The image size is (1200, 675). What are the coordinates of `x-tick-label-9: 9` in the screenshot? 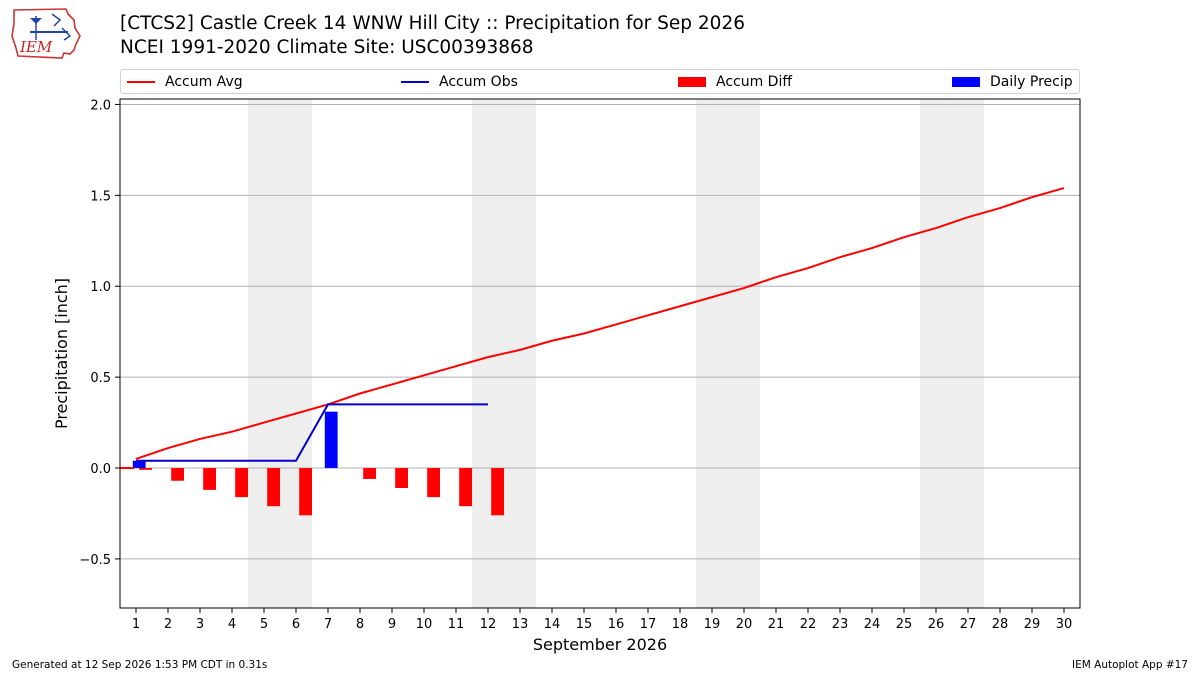 It's located at (392, 624).